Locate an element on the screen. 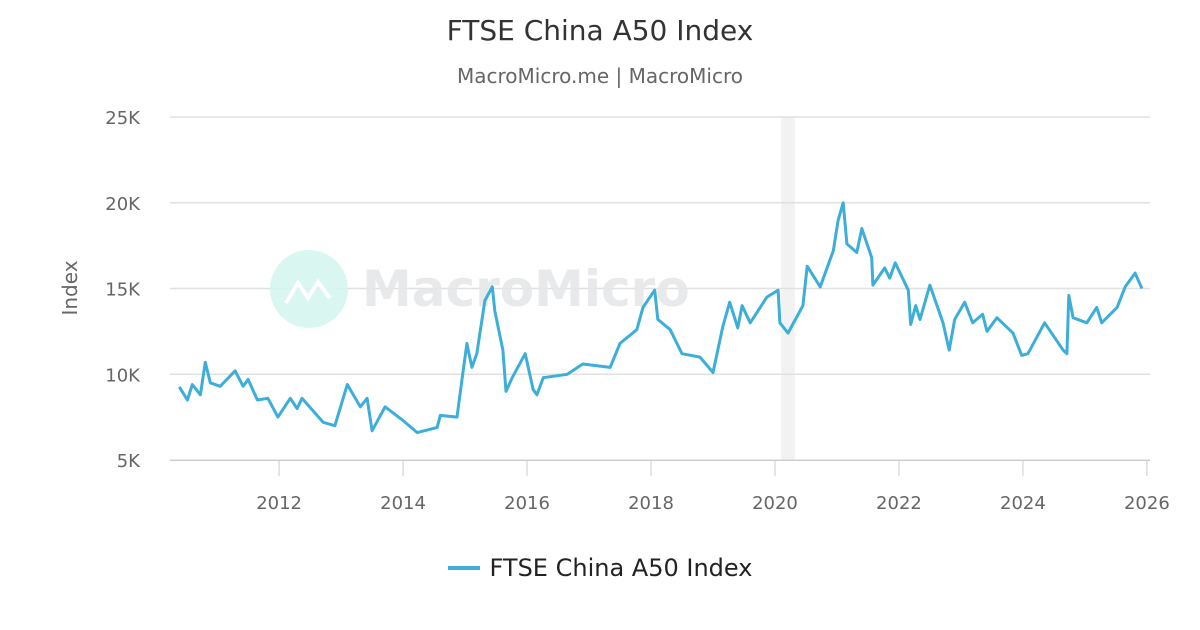 Image resolution: width=1200 pixels, height=630 pixels. x-tick-label: 2022 is located at coordinates (899, 503).